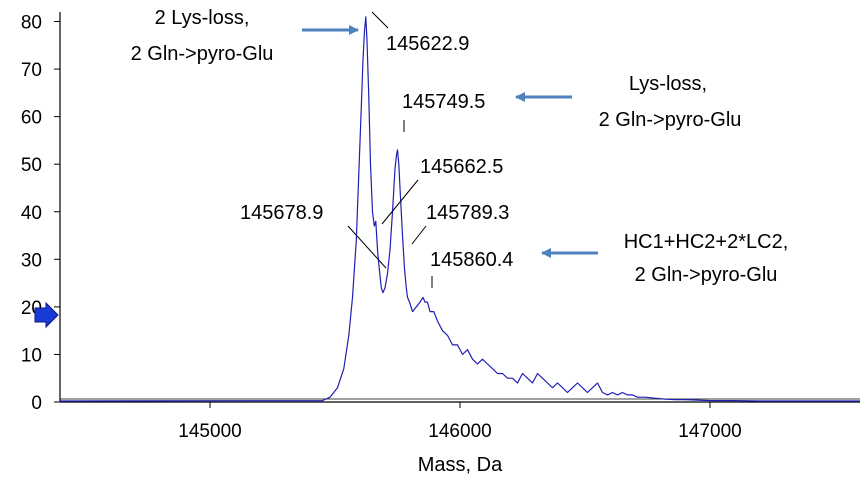 Image resolution: width=864 pixels, height=480 pixels. I want to click on peak-label-145749: 145749.5, so click(443, 102).